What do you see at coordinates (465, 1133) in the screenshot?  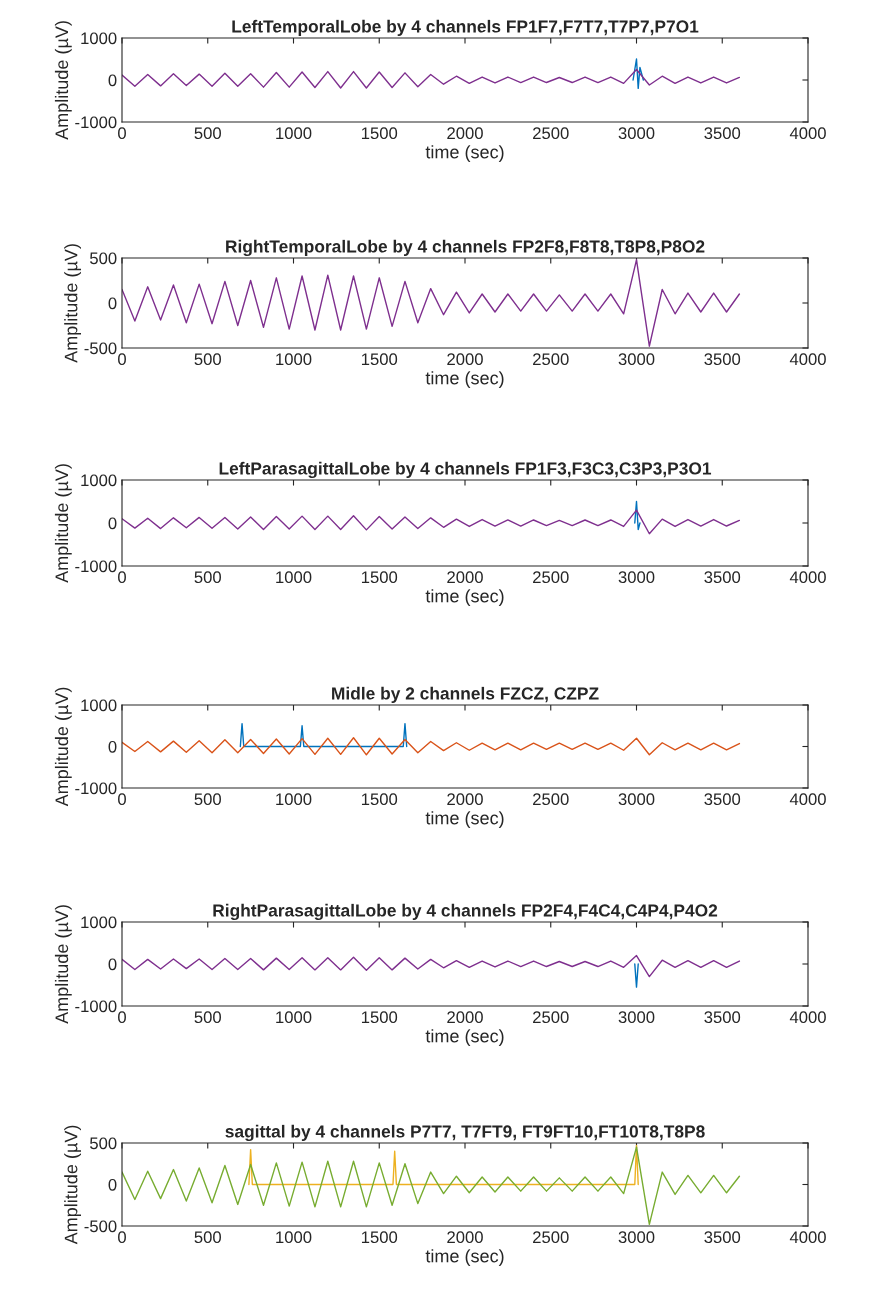 I see `chart-title: sagittal by 4 channels P7T7, T7FT9, FT9FT10,FT10T8,T8P8` at bounding box center [465, 1133].